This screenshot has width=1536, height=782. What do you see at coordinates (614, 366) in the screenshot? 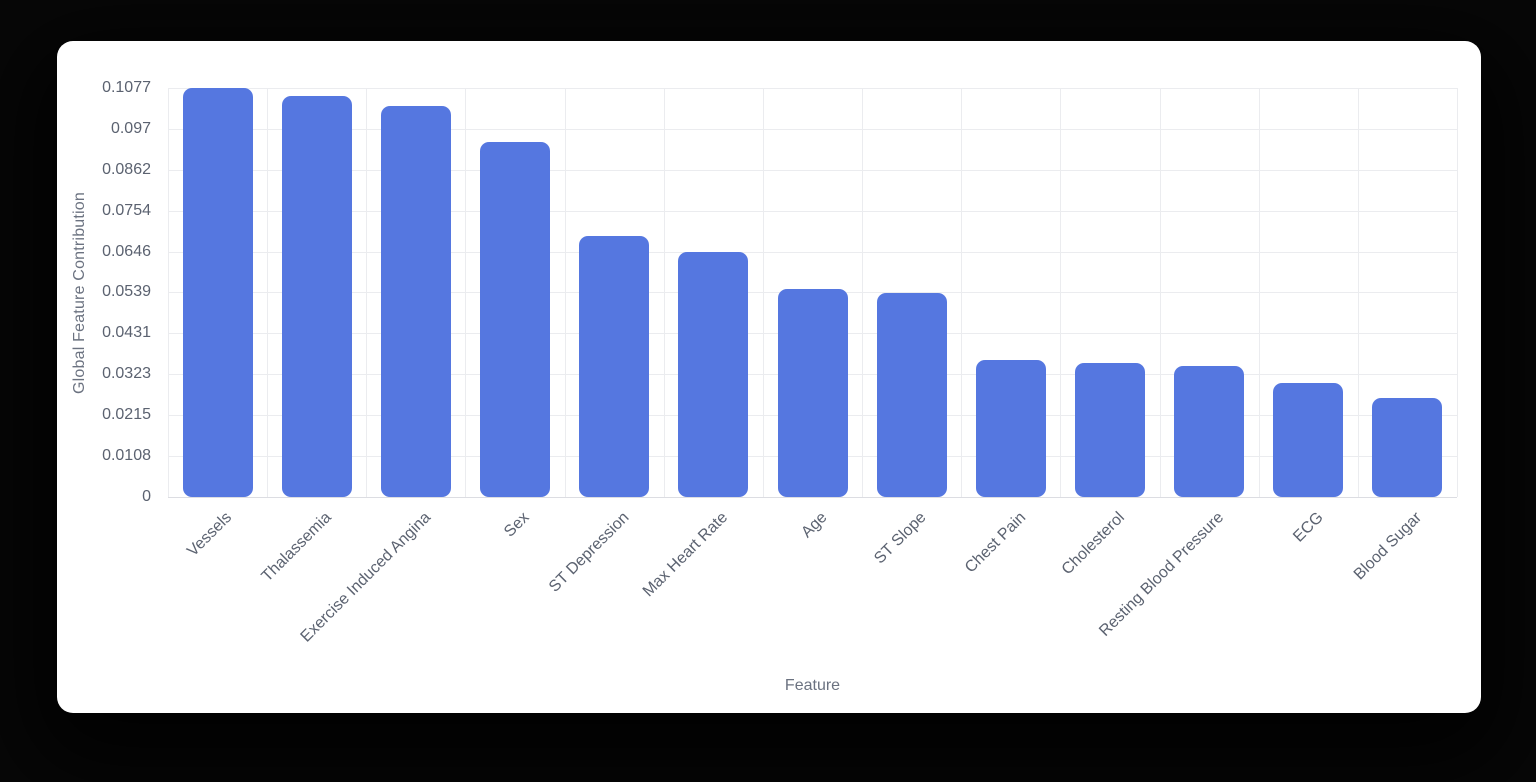
I see `bar-st-depression` at bounding box center [614, 366].